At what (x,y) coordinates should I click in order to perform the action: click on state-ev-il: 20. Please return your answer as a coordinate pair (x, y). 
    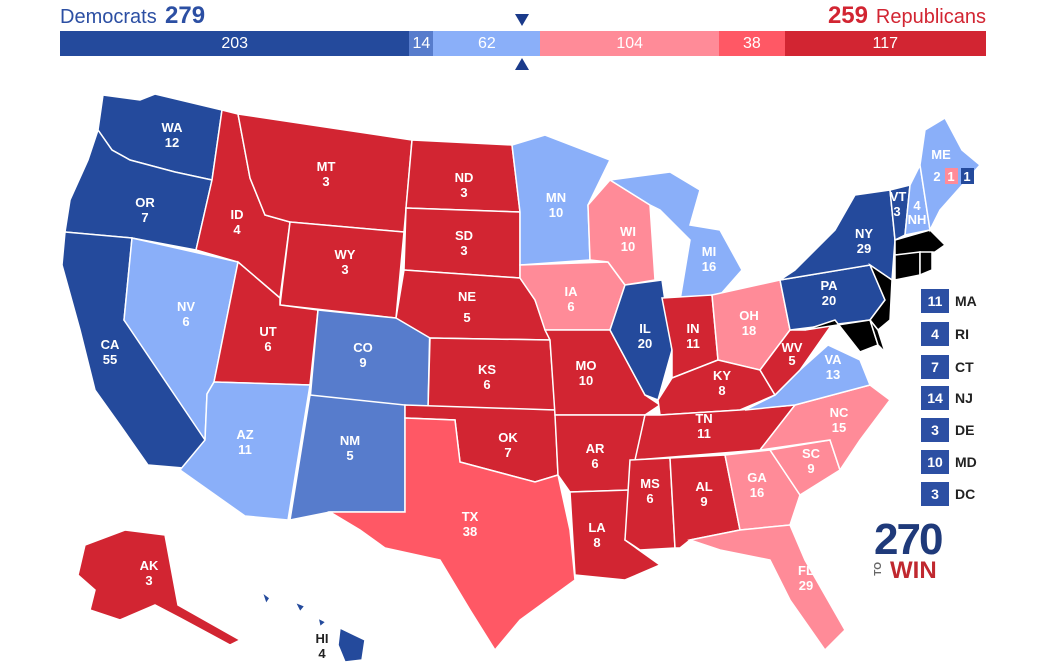
    Looking at the image, I should click on (645, 343).